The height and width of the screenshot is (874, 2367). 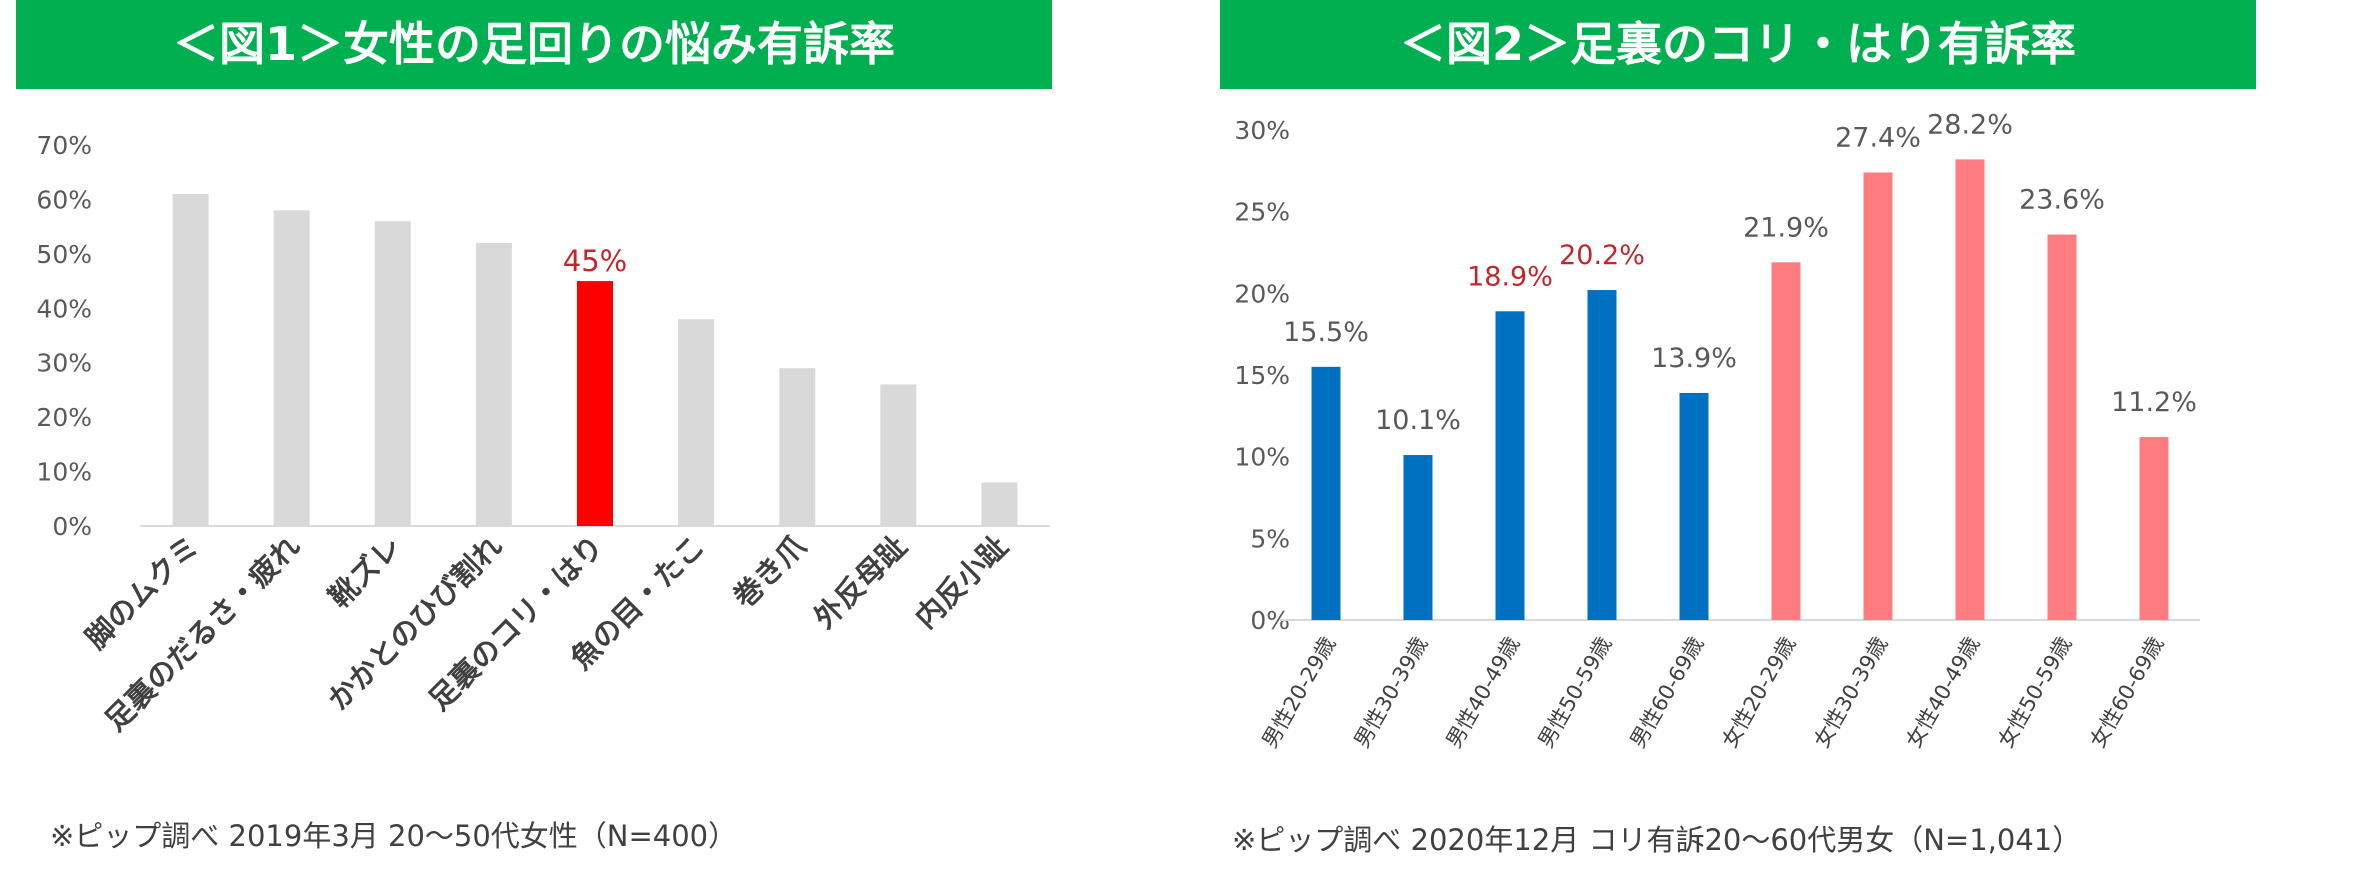 I want to click on c1-category-label: かかとのひび割れ, so click(x=415, y=623).